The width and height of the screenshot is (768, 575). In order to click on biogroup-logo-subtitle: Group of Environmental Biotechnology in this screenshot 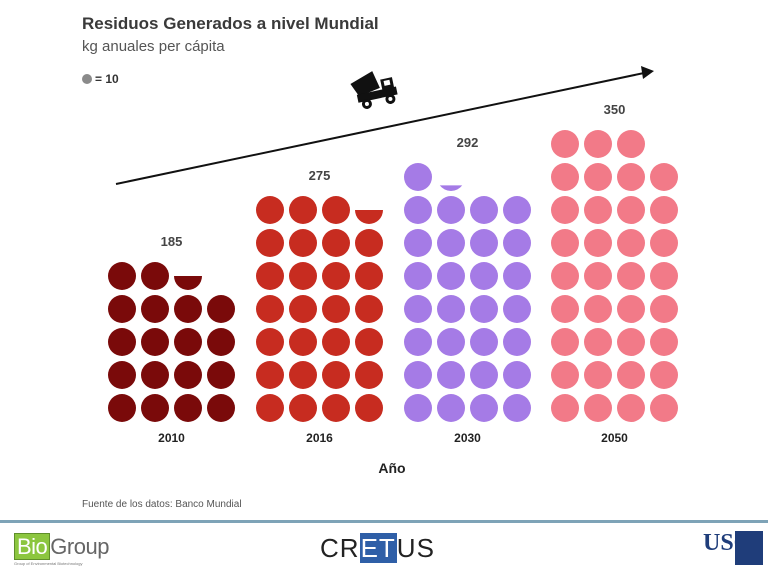, I will do `click(48, 563)`.